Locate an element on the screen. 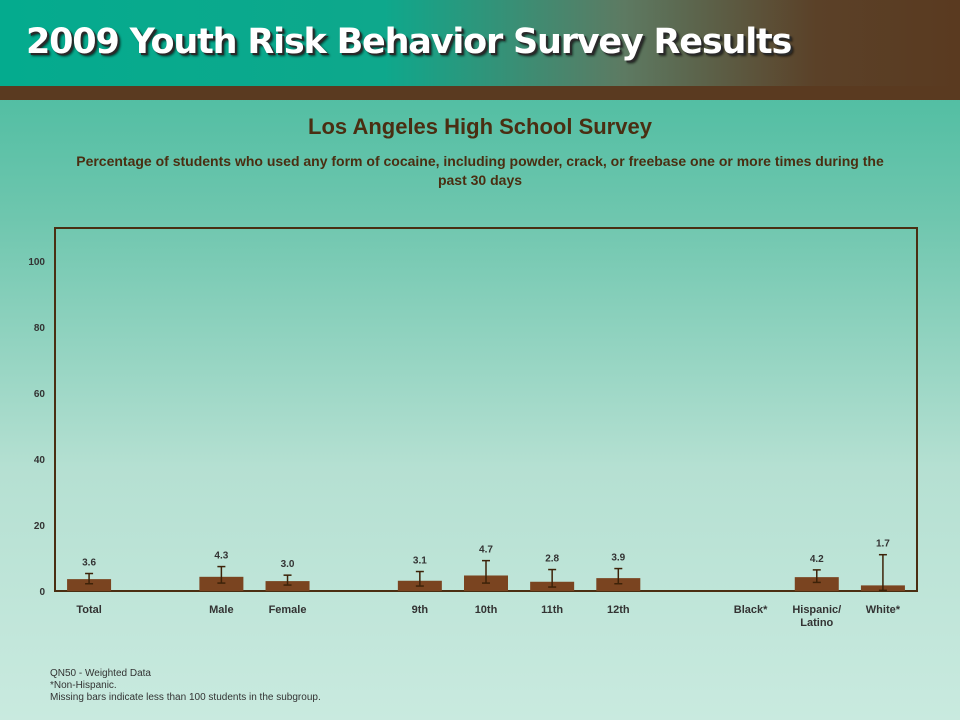  bar-value-label: 3.9 is located at coordinates (618, 558).